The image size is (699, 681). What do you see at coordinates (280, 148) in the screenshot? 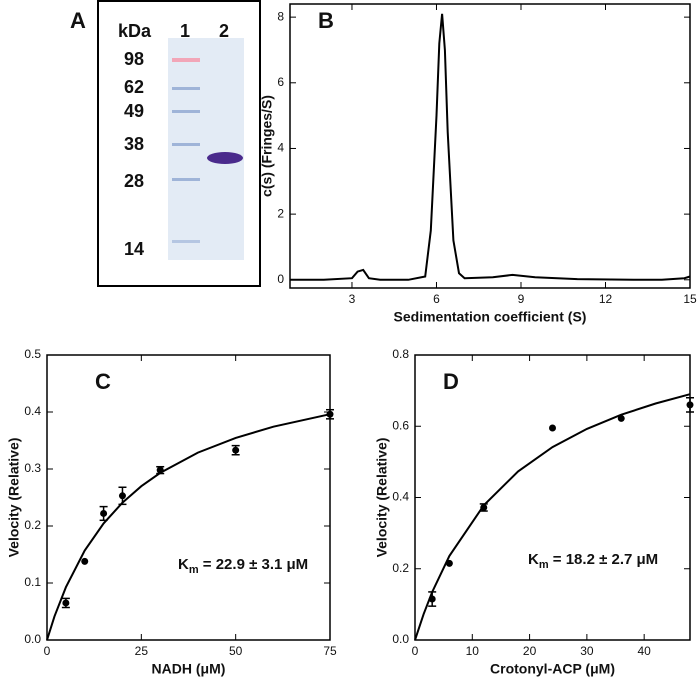
I see `y-tick-label: 4` at bounding box center [280, 148].